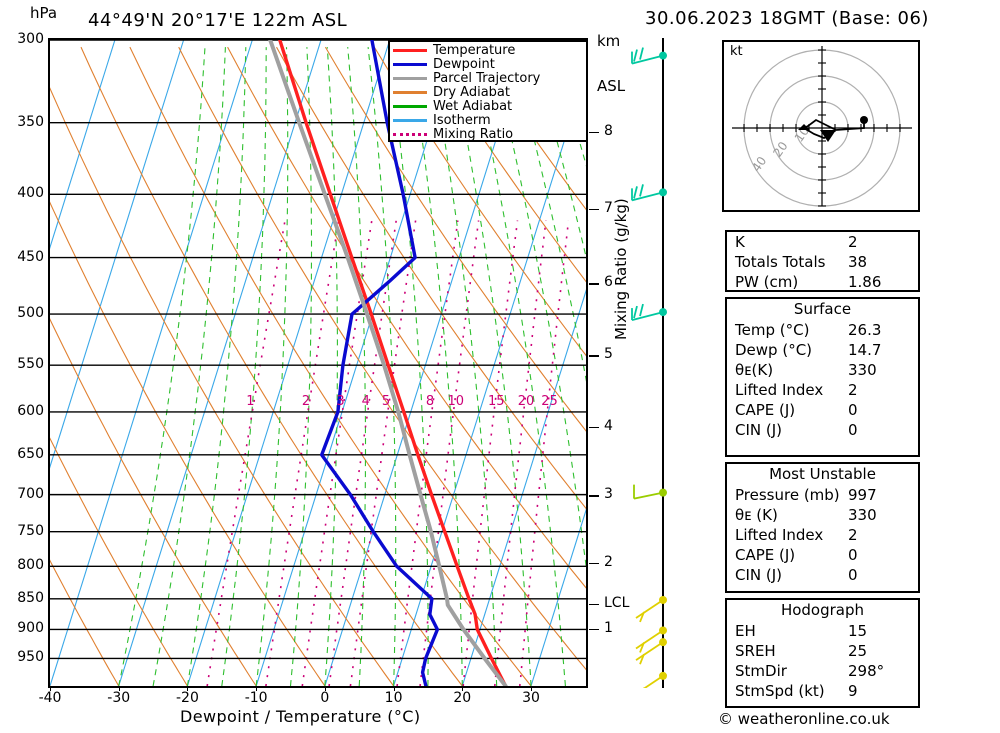 This screenshot has height=733, width=1000. Describe the element at coordinates (340, 401) in the screenshot. I see `mixing-ratio-label: 3` at that location.